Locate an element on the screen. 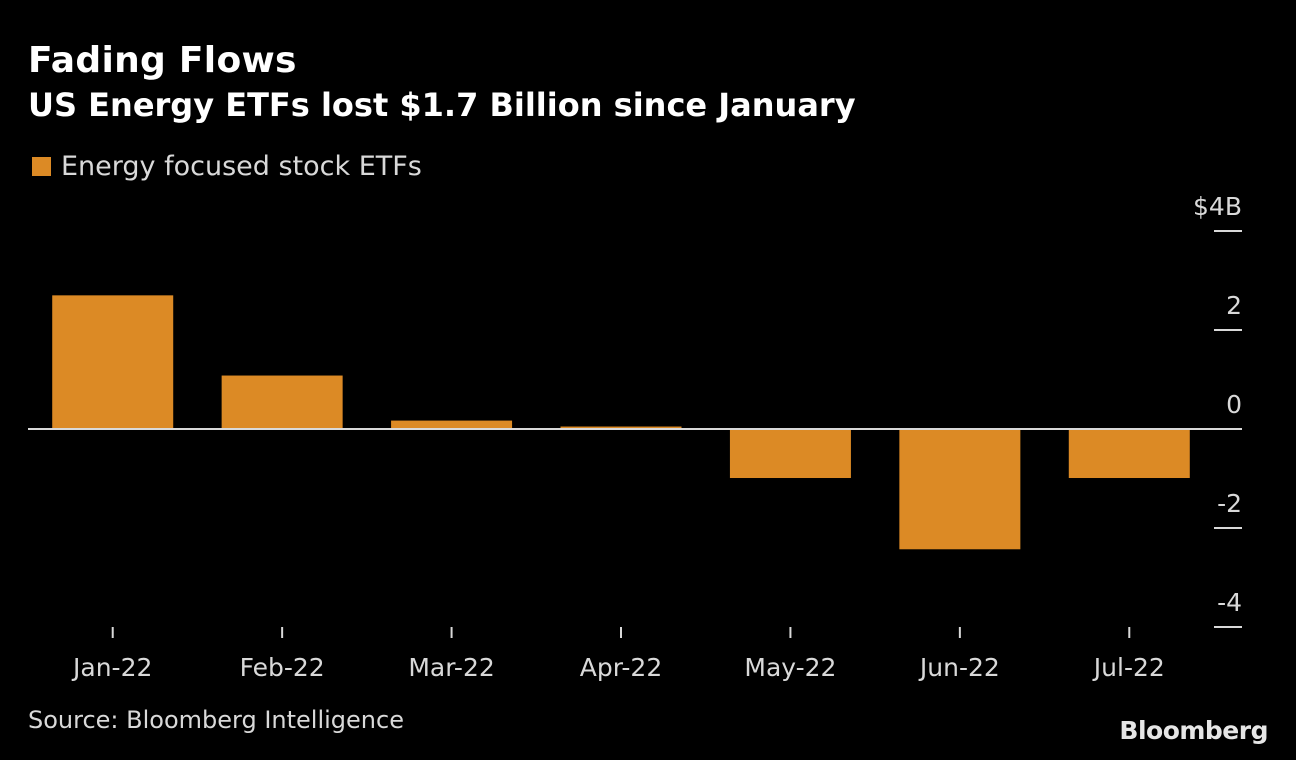 This screenshot has width=1296, height=760. x-tick-label: Jun-22 is located at coordinates (959, 667).